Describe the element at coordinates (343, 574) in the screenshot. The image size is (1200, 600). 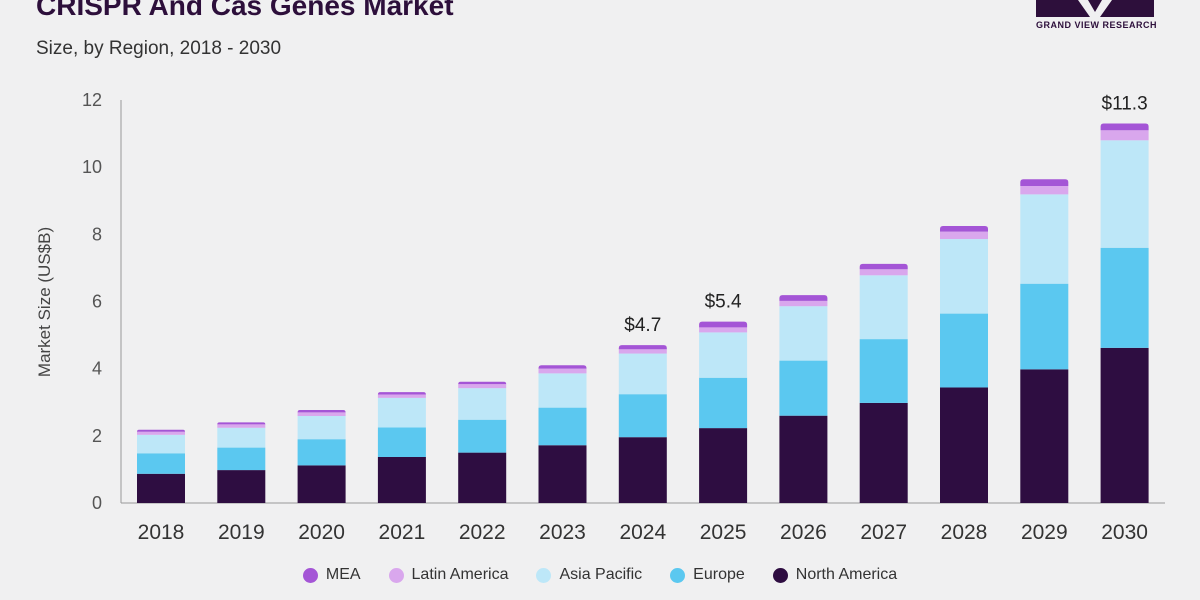
I see `legend-label: MEA` at that location.